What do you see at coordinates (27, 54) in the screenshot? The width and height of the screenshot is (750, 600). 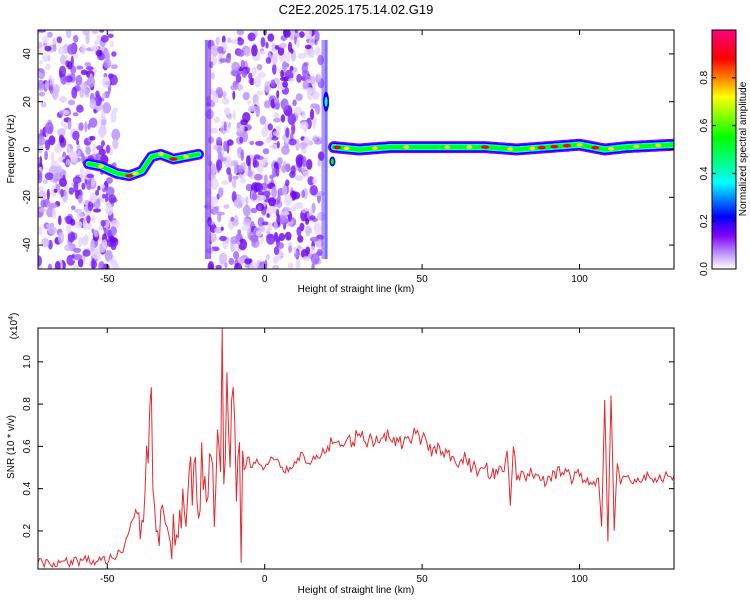 I see `spectrogram-y-tick-label: 40` at bounding box center [27, 54].